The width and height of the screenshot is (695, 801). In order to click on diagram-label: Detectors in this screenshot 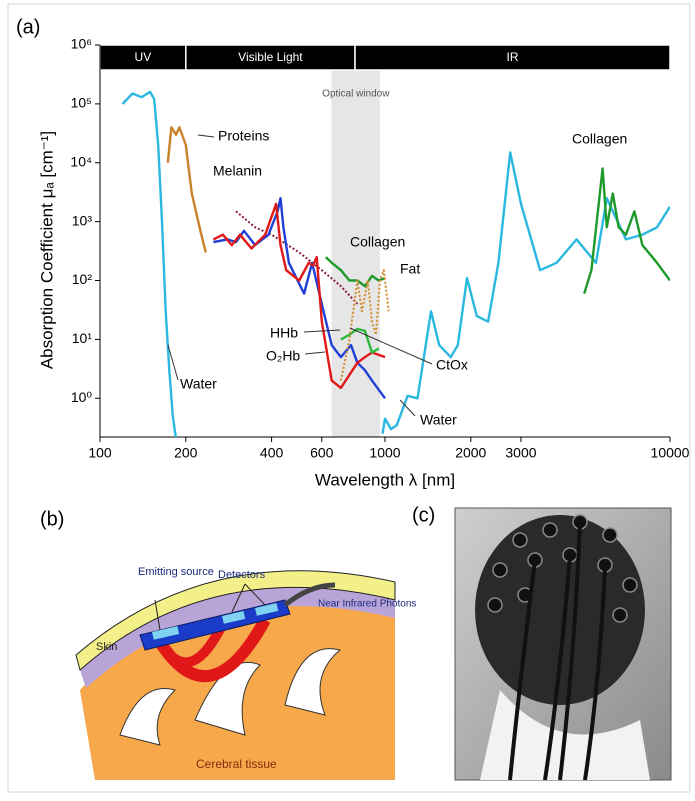, I will do `click(242, 575)`.